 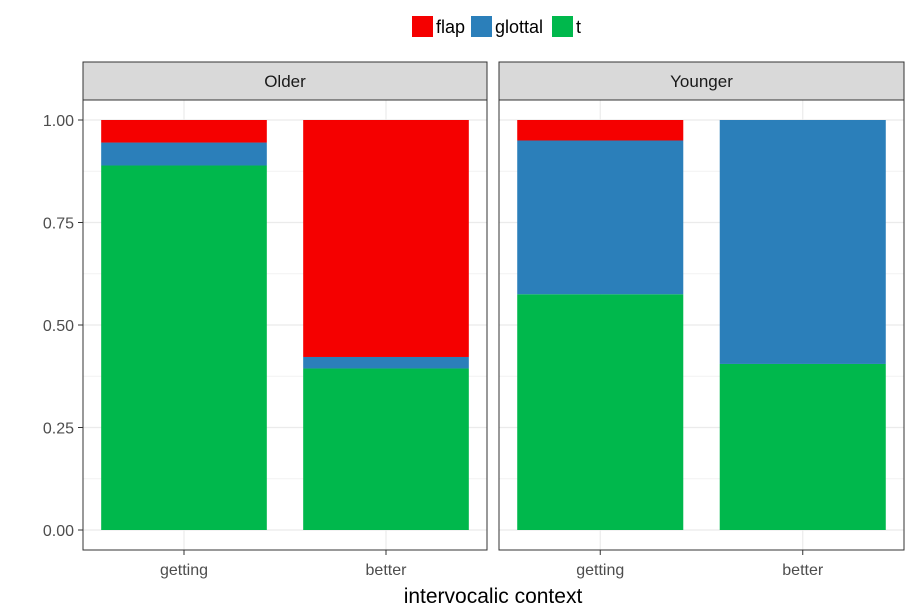 What do you see at coordinates (600, 412) in the screenshot?
I see `bar-younger-getting-t` at bounding box center [600, 412].